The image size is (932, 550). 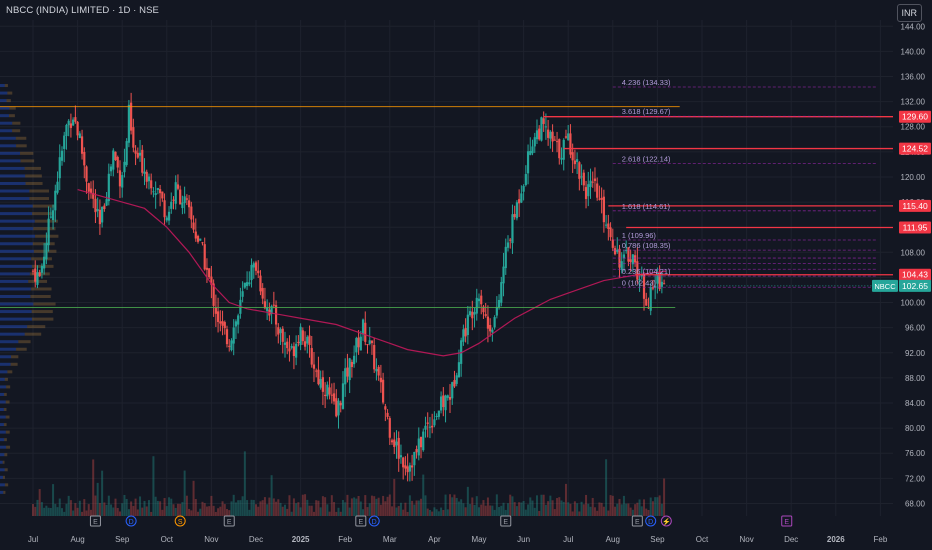 What do you see at coordinates (915, 453) in the screenshot?
I see `y-tick-label: 76.00` at bounding box center [915, 453].